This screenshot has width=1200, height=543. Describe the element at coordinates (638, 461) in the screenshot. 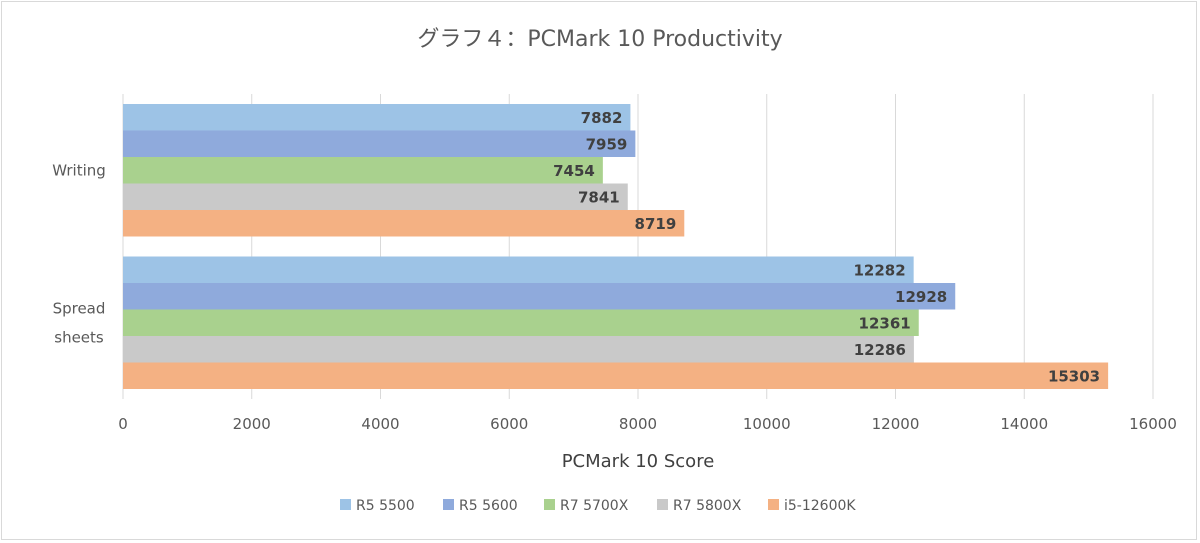

I see `x-axis-title: PCMark 10 Score` at that location.